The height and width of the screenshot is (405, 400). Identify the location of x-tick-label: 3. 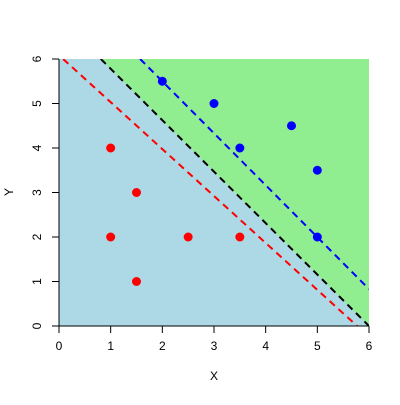
(214, 346).